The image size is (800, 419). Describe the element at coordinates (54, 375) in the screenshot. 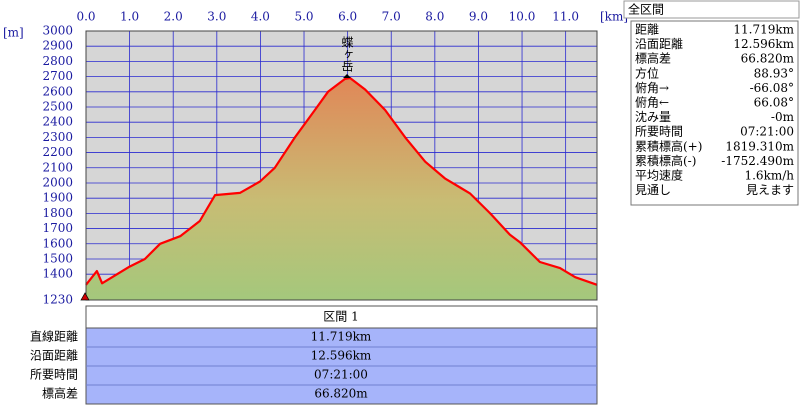

I see `section-label: 所要時間` at that location.